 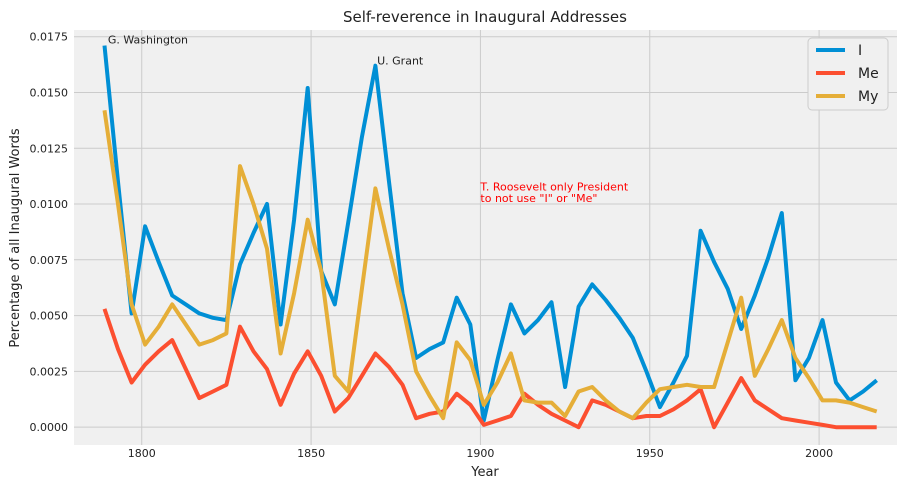 I want to click on legend-box, so click(x=848, y=74).